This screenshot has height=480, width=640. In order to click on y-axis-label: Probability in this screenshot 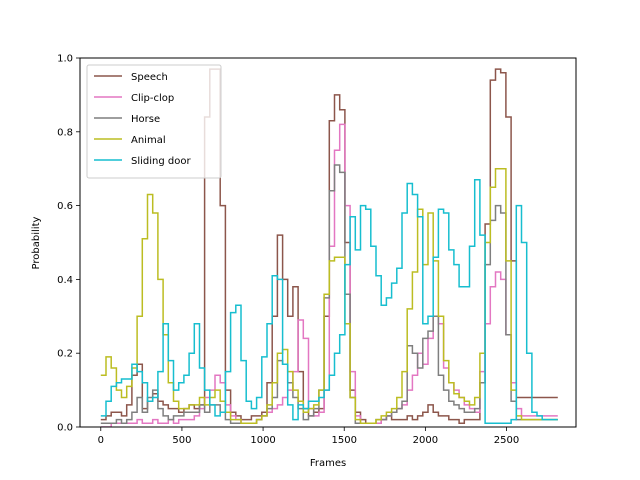, I will do `click(36, 242)`.